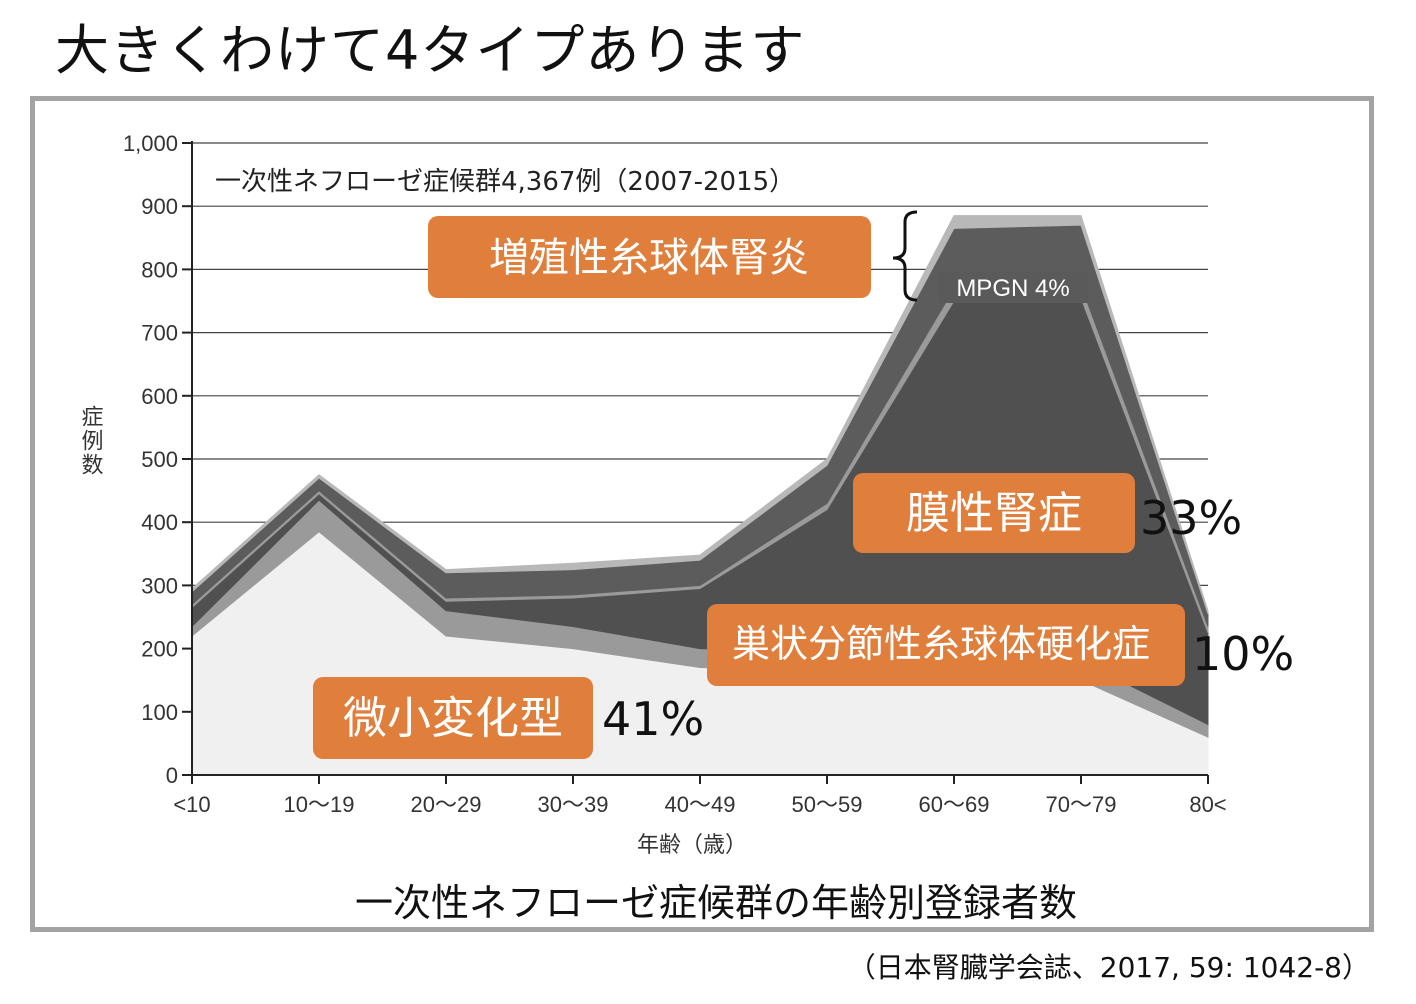 The height and width of the screenshot is (1004, 1416). I want to click on x-tick-label-2: 20〜29, so click(446, 804).